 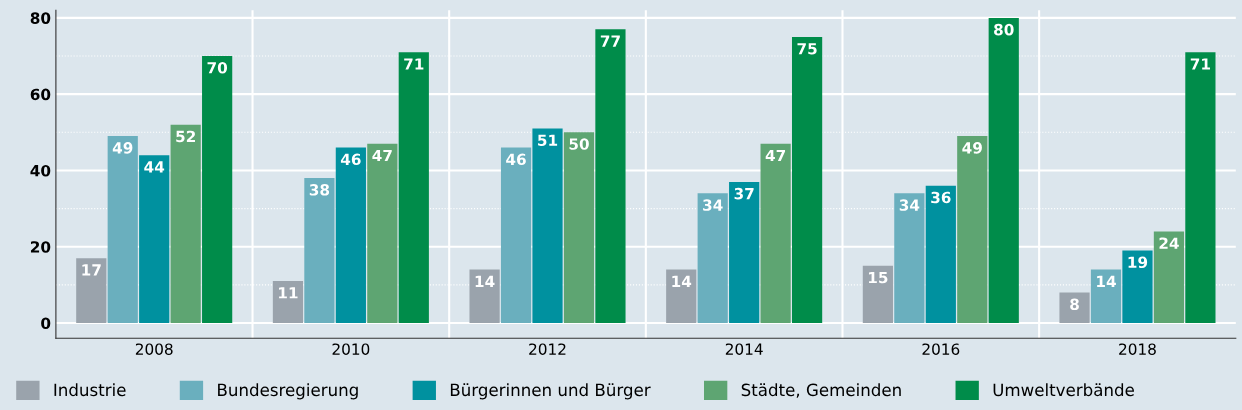 What do you see at coordinates (1074, 304) in the screenshot?
I see `data-label: 8` at bounding box center [1074, 304].